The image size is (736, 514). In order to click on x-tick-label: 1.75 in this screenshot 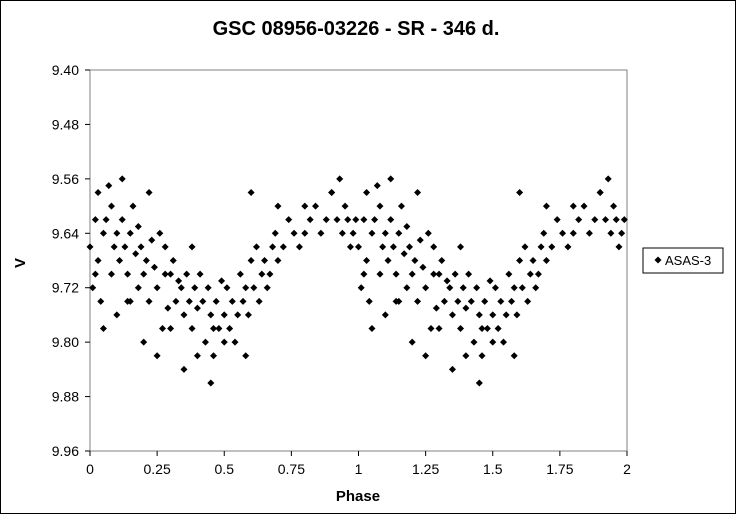, I will do `click(559, 469)`.